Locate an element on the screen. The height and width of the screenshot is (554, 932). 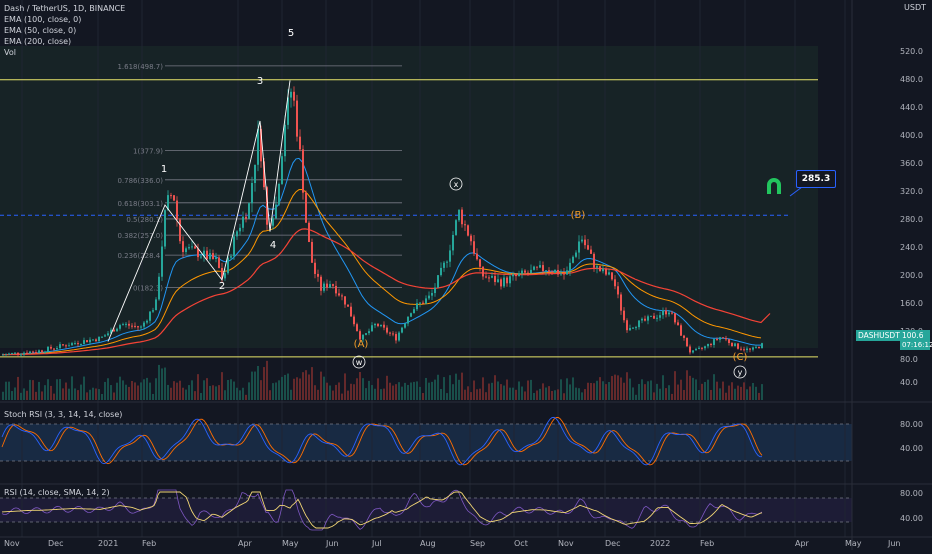
magnet-icon is located at coordinates (774, 186).